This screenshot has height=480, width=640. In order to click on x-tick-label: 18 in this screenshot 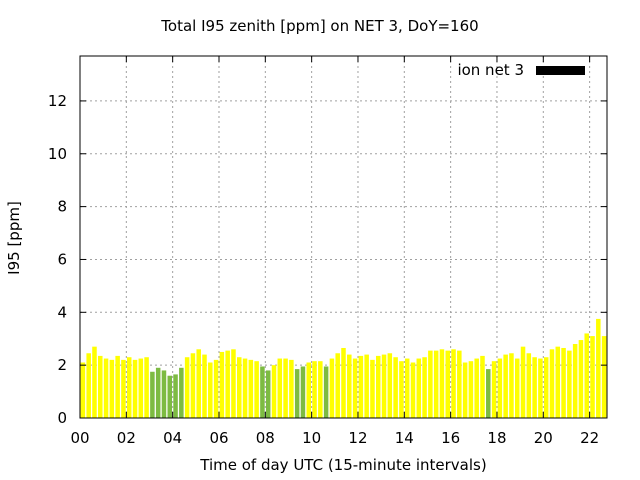, I will do `click(496, 438)`.